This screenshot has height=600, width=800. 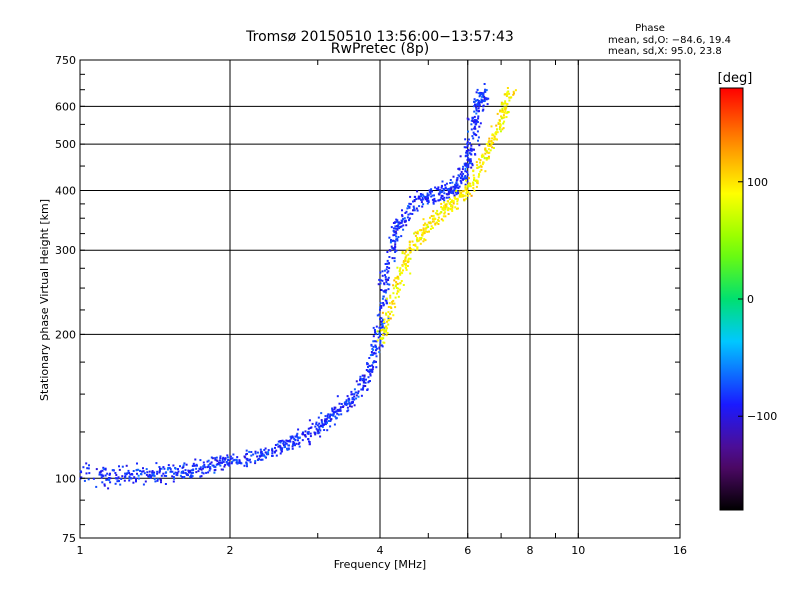 What do you see at coordinates (762, 416) in the screenshot?
I see `colorbar-tick-label: −100` at bounding box center [762, 416].